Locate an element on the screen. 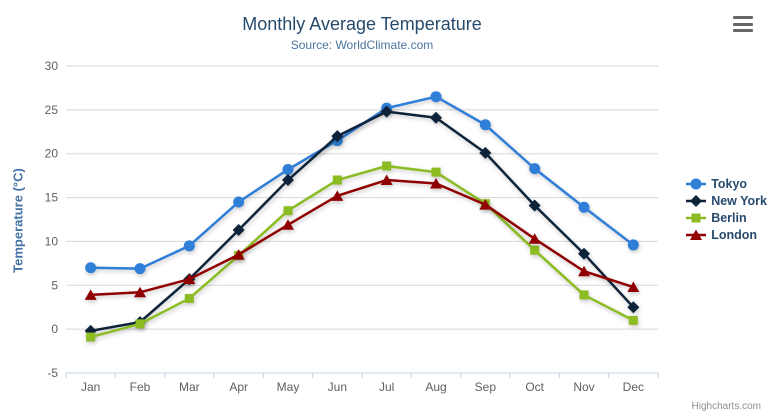 The width and height of the screenshot is (769, 416). yaxis-label: 25 is located at coordinates (52, 110).